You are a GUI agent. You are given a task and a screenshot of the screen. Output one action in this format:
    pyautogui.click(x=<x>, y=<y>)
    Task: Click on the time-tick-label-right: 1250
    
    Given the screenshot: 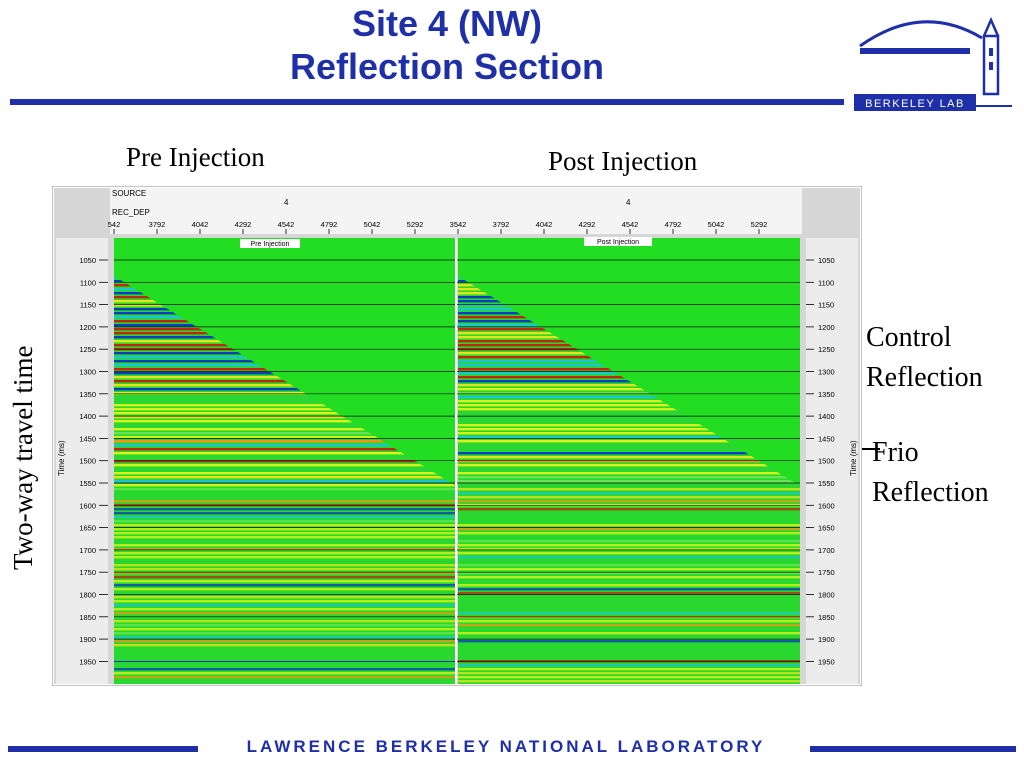 What is the action you would take?
    pyautogui.click(x=826, y=349)
    